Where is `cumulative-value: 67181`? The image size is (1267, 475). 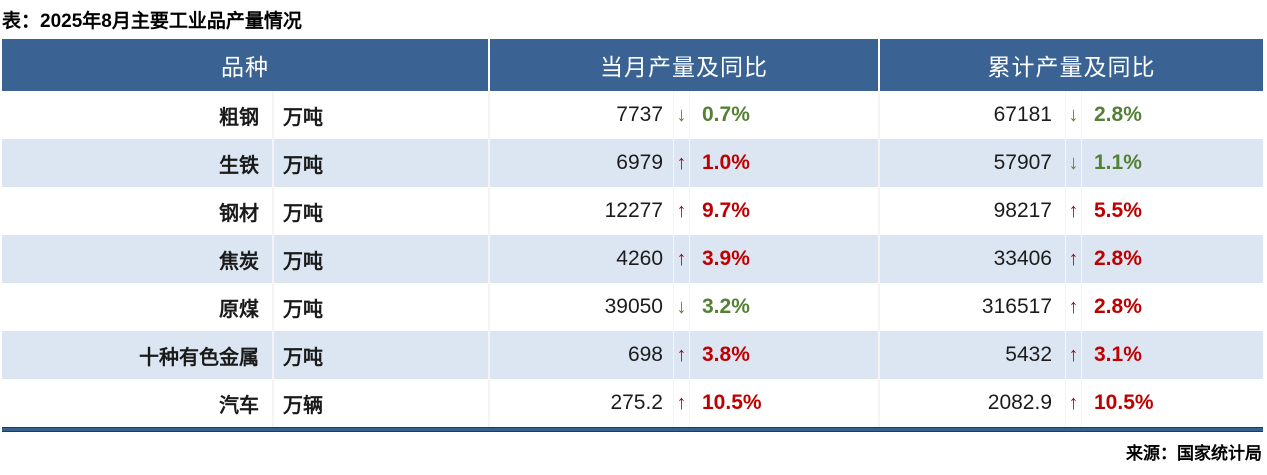 cumulative-value: 67181 is located at coordinates (971, 115).